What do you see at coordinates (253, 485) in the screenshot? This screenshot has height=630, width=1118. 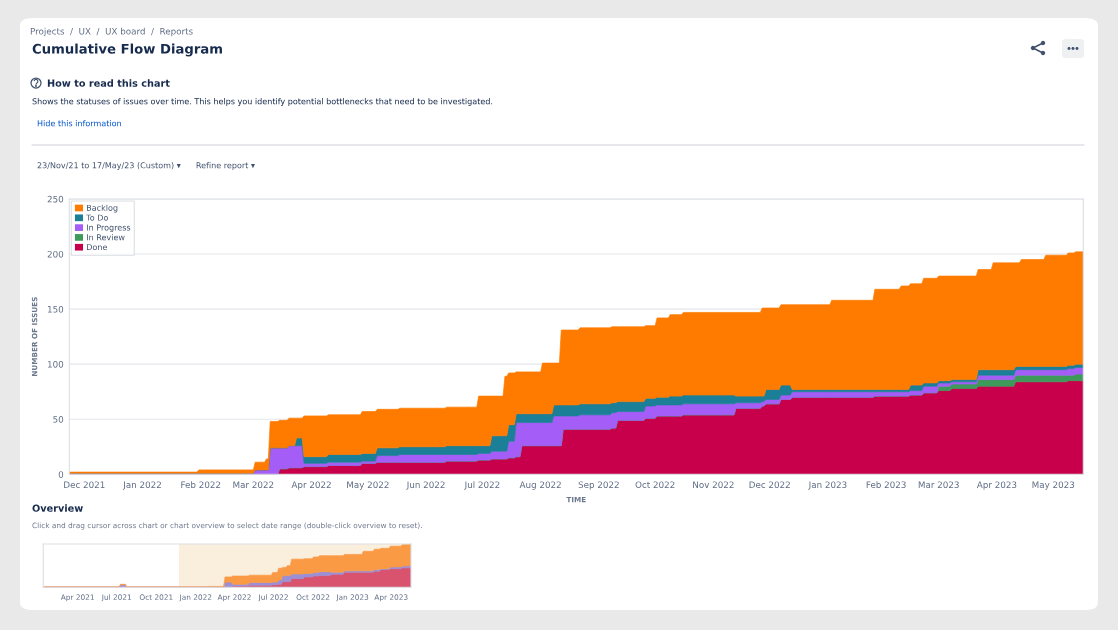 I see `x-tick-label: Mar 2022` at bounding box center [253, 485].